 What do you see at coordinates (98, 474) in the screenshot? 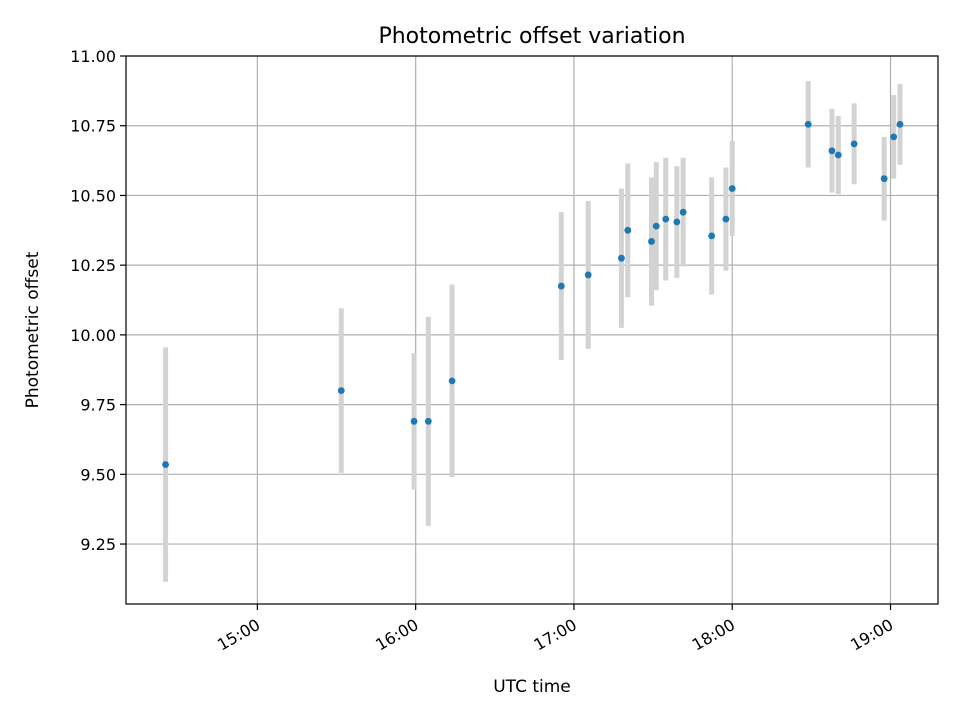
I see `y-tick-label: 9.50` at bounding box center [98, 474].